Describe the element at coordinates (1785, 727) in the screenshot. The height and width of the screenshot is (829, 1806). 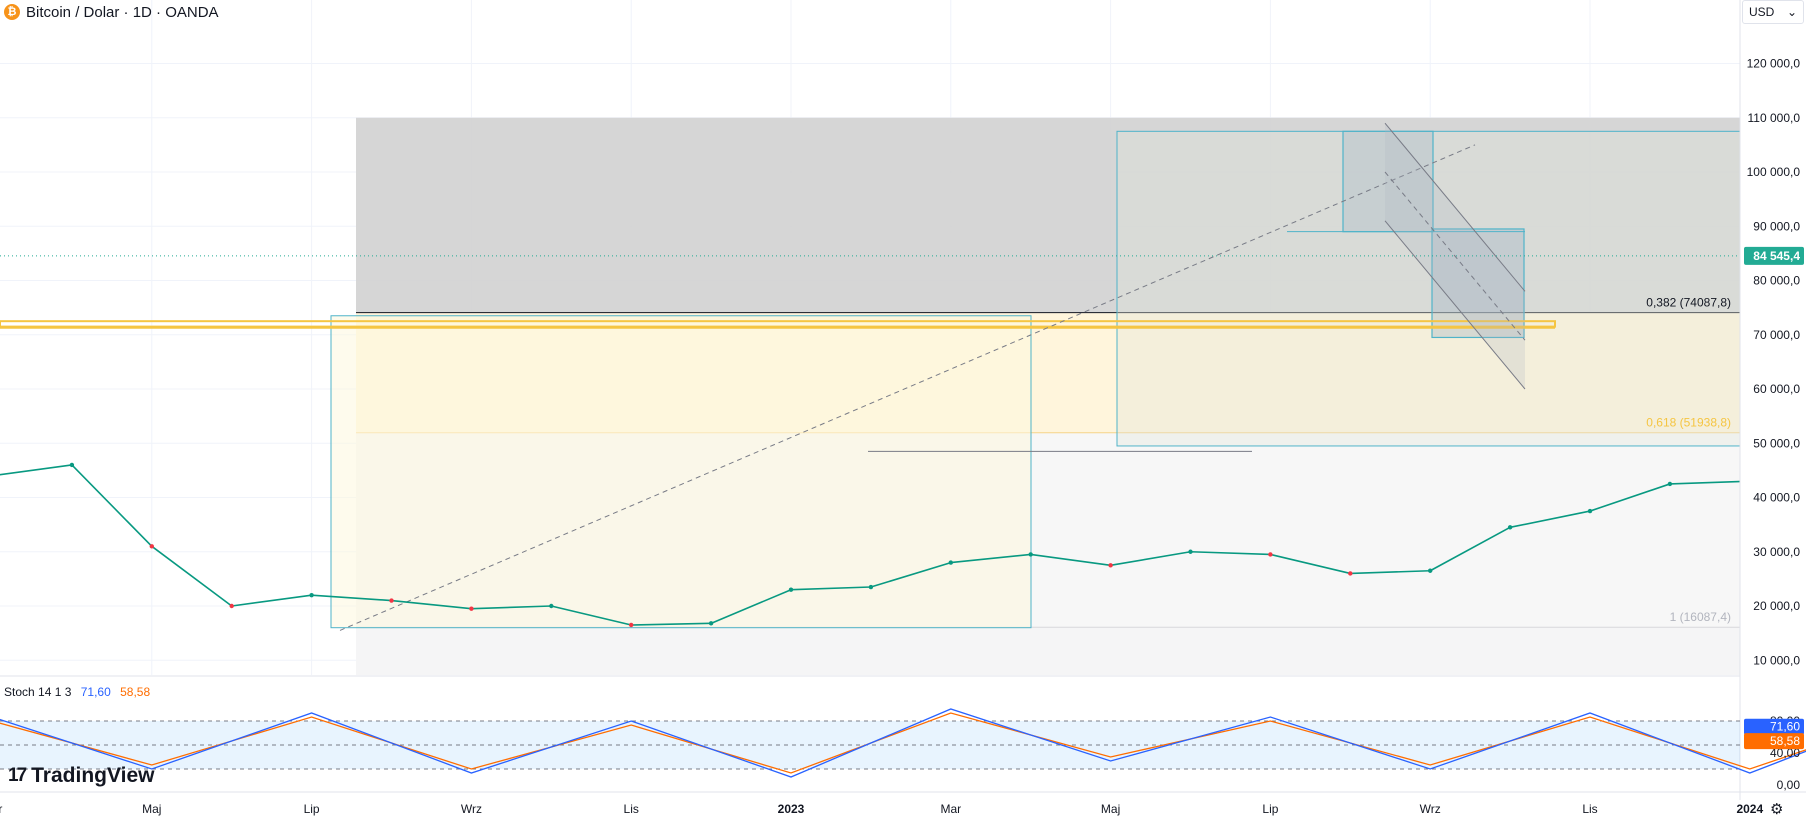
I see `stoch-k-axis-value: 71,60` at that location.